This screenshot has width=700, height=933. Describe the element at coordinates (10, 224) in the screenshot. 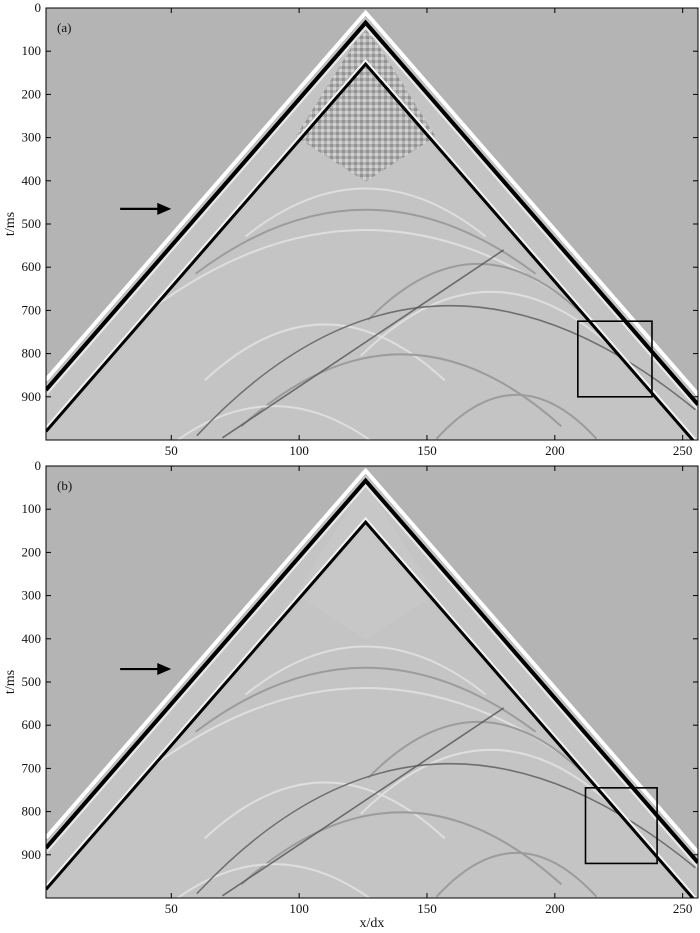

I see `panel-a-y-axis-label: t/ms` at that location.